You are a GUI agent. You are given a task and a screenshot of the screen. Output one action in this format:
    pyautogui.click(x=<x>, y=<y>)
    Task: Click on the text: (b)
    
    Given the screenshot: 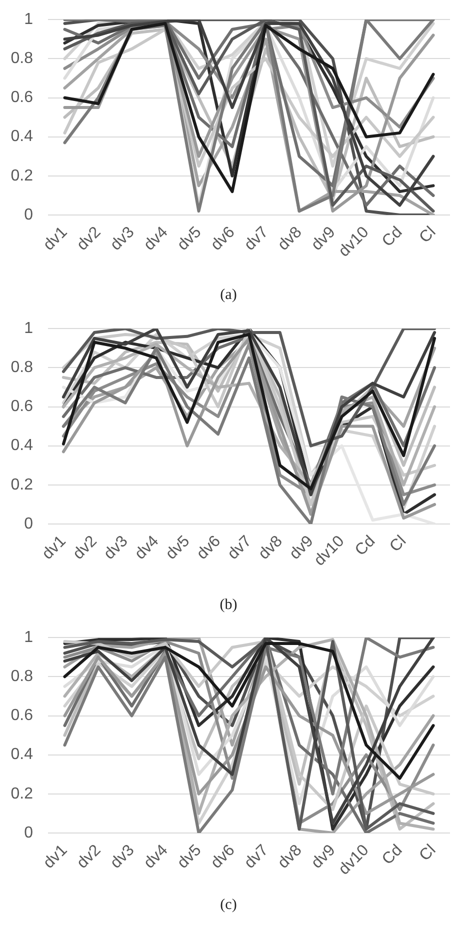 What is the action you would take?
    pyautogui.click(x=228, y=605)
    